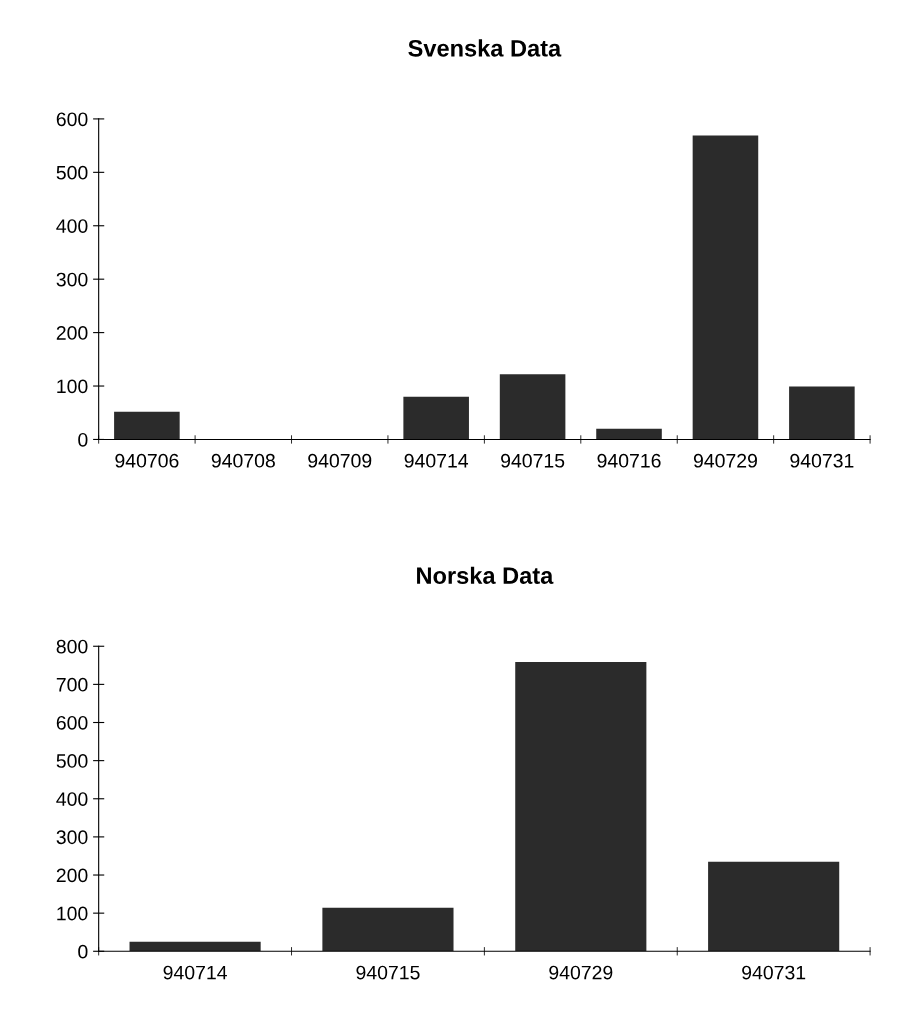  Describe the element at coordinates (340, 460) in the screenshot. I see `x-tick-label: 940709` at that location.